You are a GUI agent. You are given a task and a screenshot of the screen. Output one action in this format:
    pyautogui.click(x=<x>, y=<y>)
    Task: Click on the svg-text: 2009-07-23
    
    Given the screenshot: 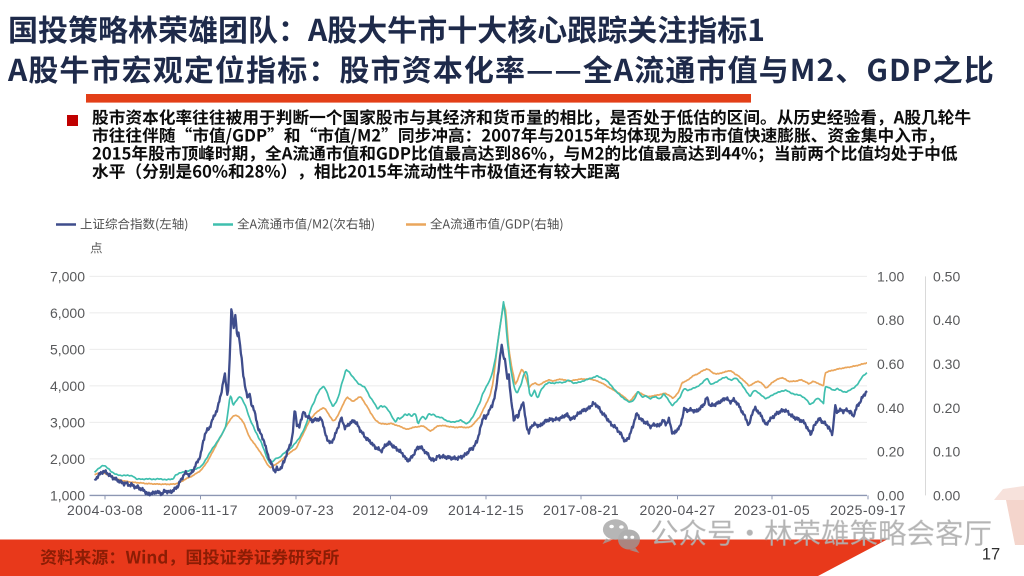 What is the action you would take?
    pyautogui.click(x=296, y=510)
    